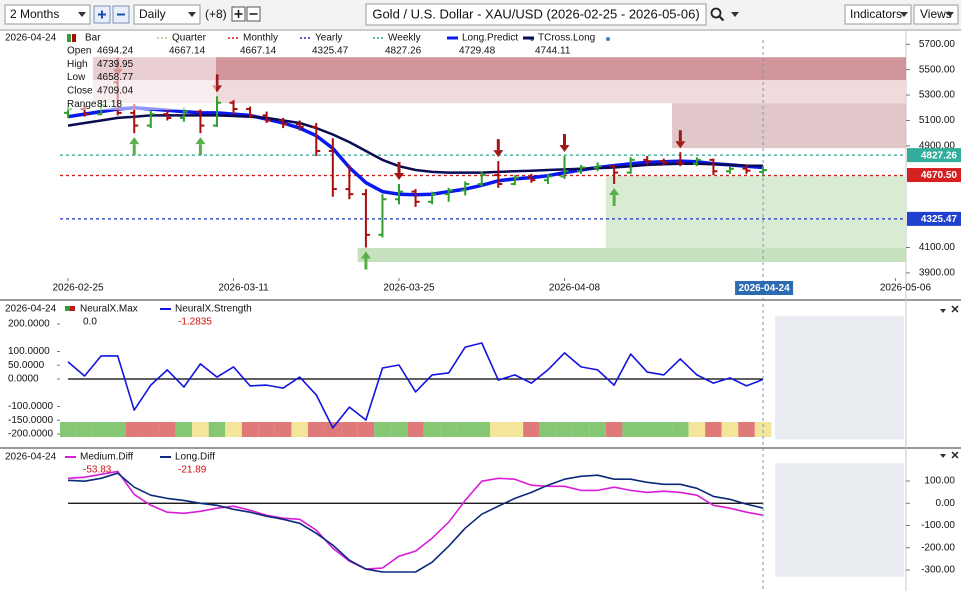 The width and height of the screenshot is (961, 591). What do you see at coordinates (79, 51) in the screenshot?
I see `ohlc-label: Open` at bounding box center [79, 51].